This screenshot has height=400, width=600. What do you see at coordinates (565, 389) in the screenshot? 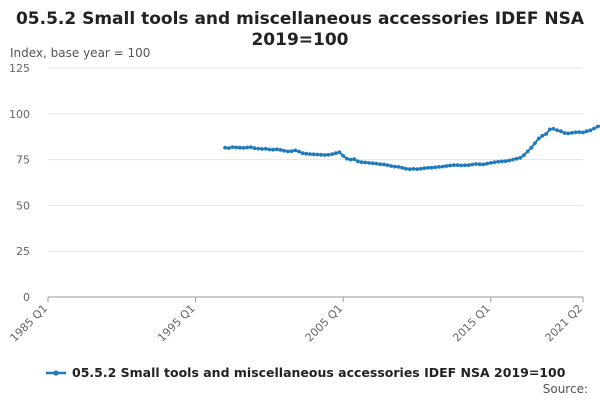
I see `source-label: Source:` at bounding box center [565, 389].